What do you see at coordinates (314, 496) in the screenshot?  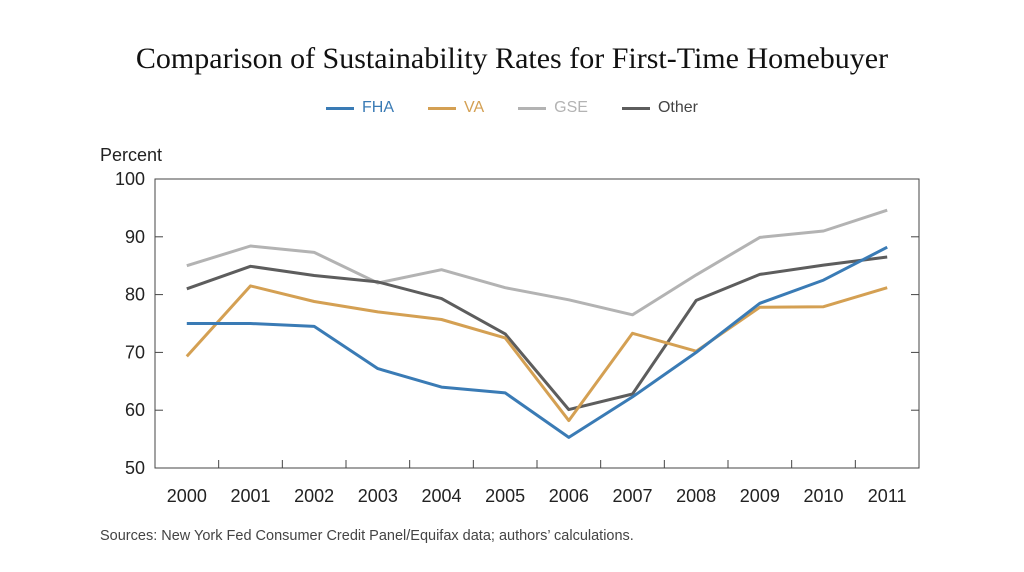 I see `x-tick-label: 2002` at bounding box center [314, 496].